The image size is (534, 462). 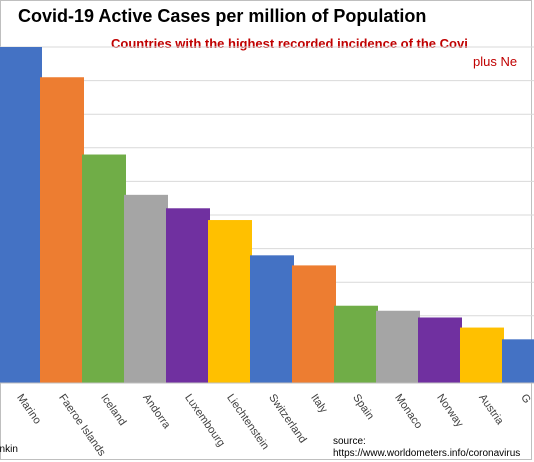 I want to click on bar-luxembourg, so click(x=188, y=295).